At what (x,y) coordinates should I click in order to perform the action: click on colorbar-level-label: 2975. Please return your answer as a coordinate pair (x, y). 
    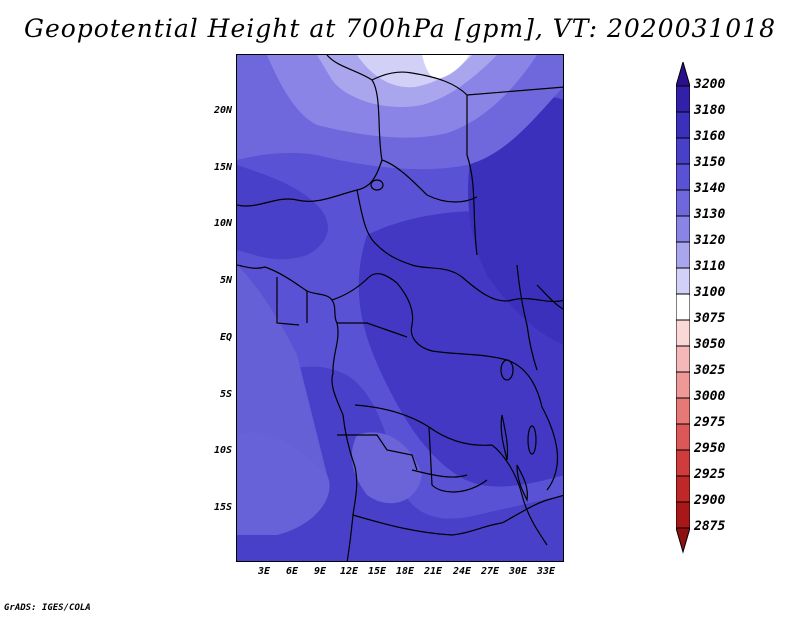
    Looking at the image, I should click on (710, 422).